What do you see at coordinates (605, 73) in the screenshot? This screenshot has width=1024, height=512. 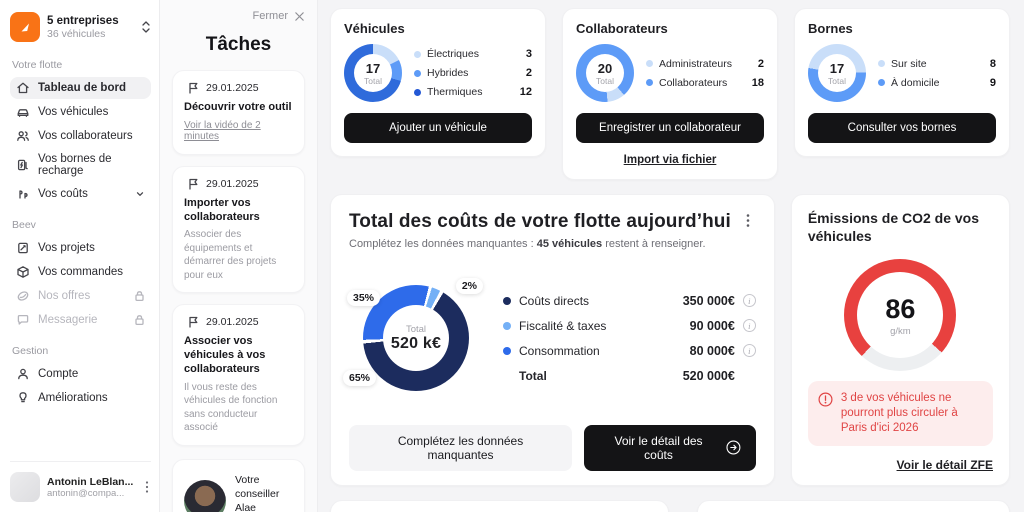 I see `collaborators-donut-chart: 20 Total` at bounding box center [605, 73].